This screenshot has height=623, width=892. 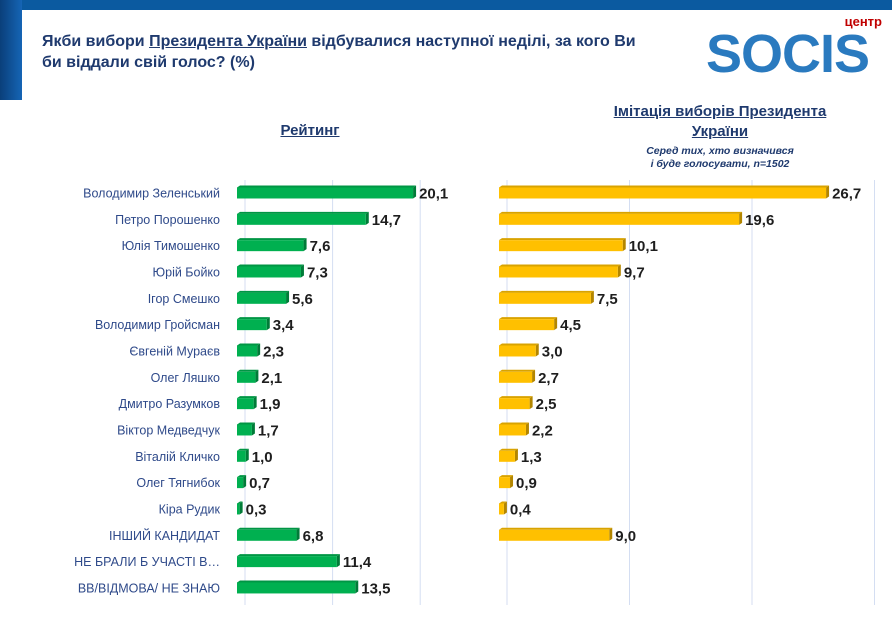 What do you see at coordinates (531, 457) in the screenshot?
I see `data-label: 1,3` at bounding box center [531, 457].